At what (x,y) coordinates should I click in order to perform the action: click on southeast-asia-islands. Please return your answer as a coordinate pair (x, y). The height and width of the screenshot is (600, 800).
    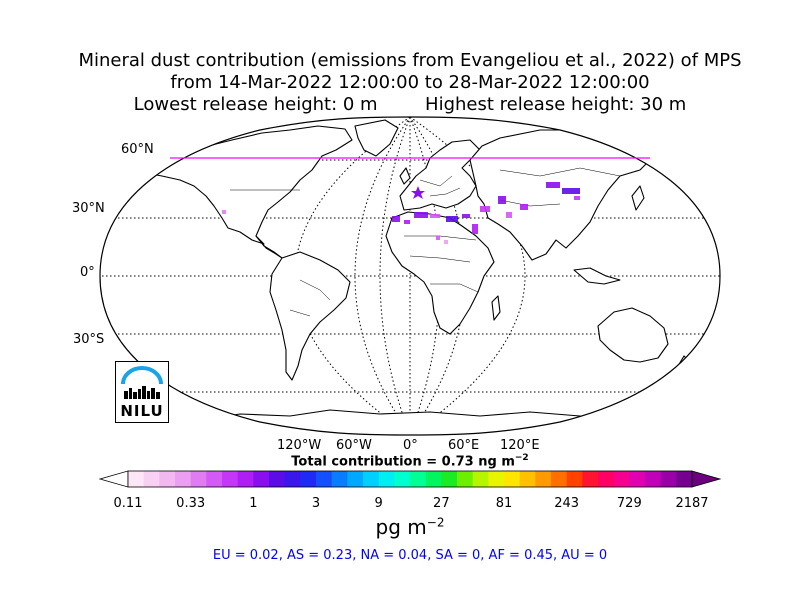
    Looking at the image, I should click on (597, 276).